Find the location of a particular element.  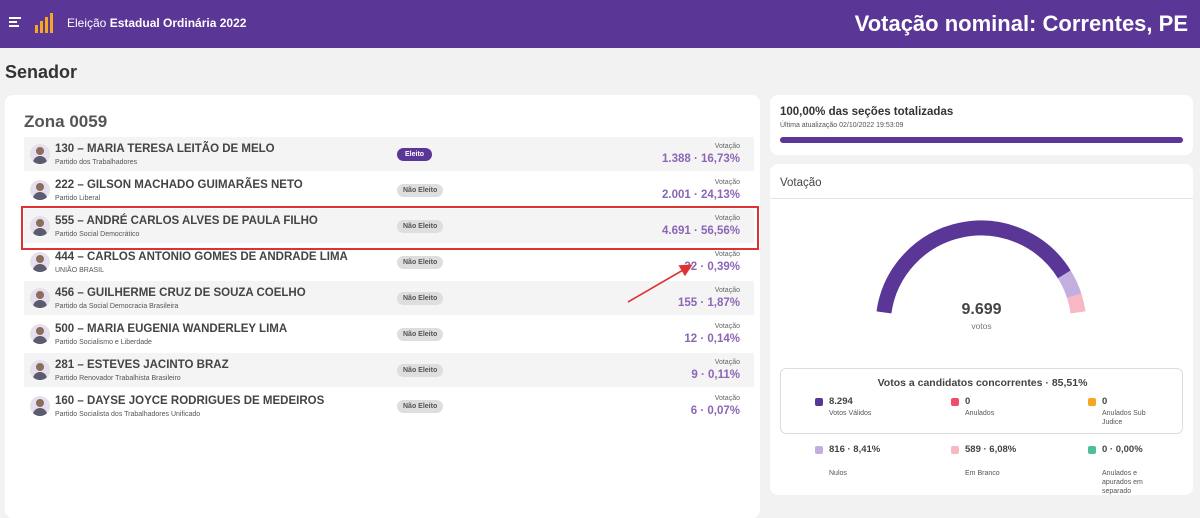

candidate-name: 222 – GILSON MACHADO GUIMARÃES NETO is located at coordinates (179, 185).